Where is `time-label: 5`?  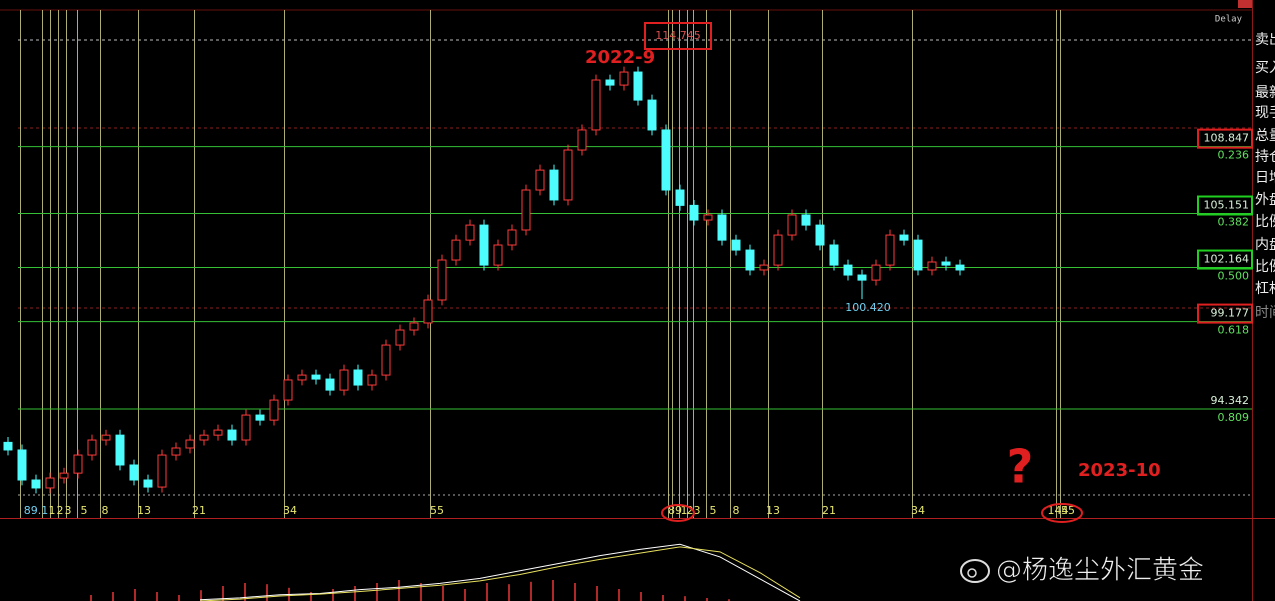
time-label: 5 is located at coordinates (84, 510).